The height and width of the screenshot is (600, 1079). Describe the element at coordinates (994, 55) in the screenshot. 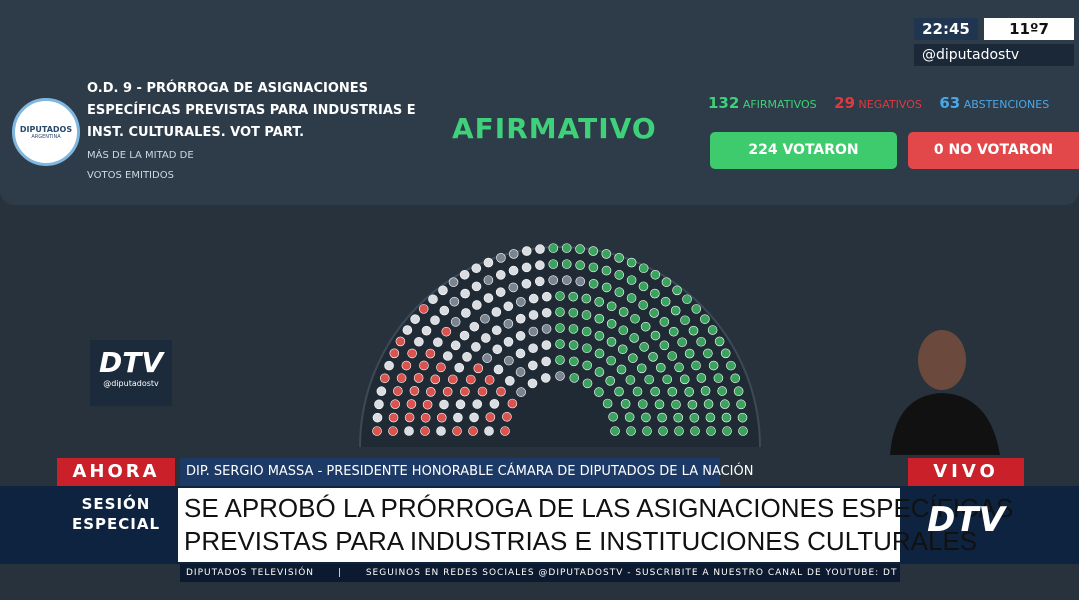

I see `handle: @diputadostv` at that location.